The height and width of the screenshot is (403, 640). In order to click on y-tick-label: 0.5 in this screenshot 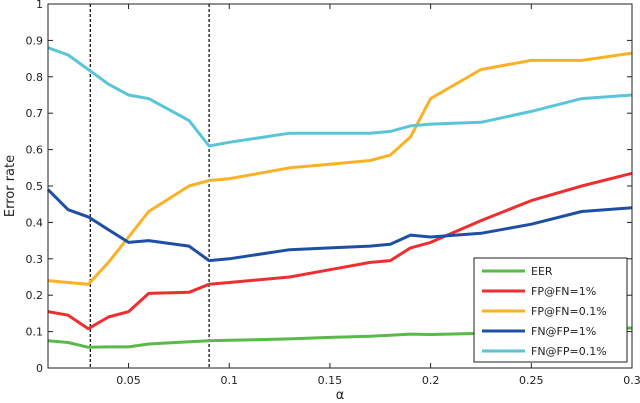, I will do `click(35, 186)`.